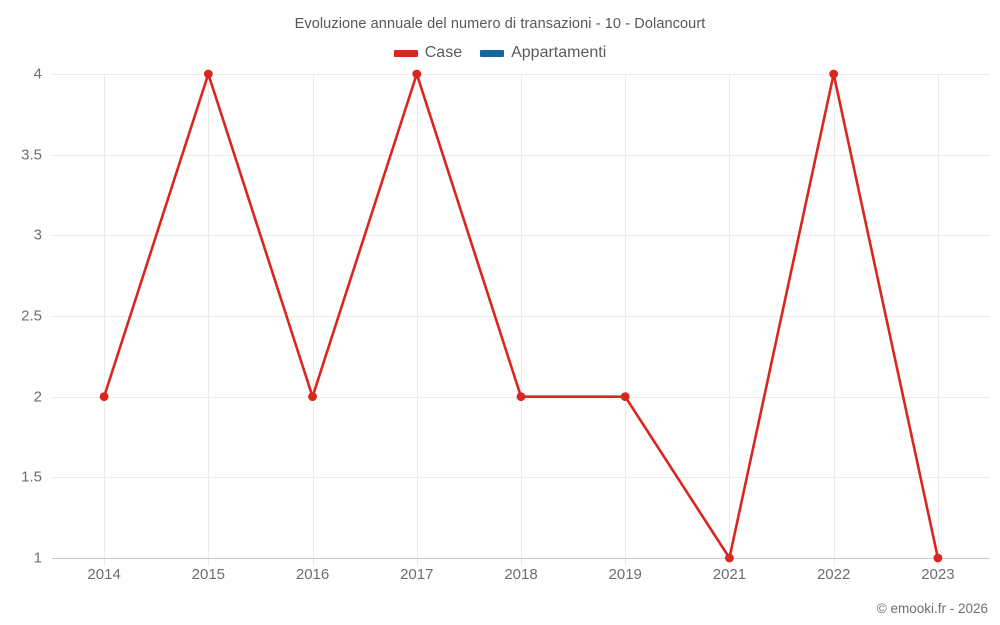  What do you see at coordinates (417, 574) in the screenshot?
I see `x-axis-tick-label: 2017` at bounding box center [417, 574].